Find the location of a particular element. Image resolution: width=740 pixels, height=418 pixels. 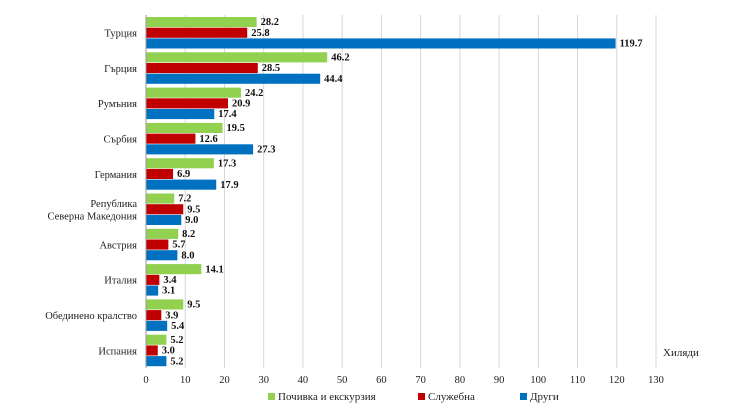

data-label: 19.5 is located at coordinates (236, 128).